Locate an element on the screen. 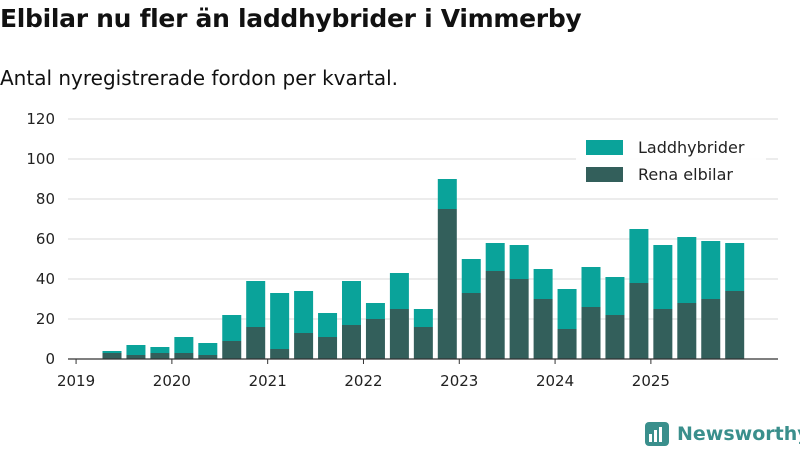  newsworthy-logo: Newsworthy is located at coordinates (722, 434).